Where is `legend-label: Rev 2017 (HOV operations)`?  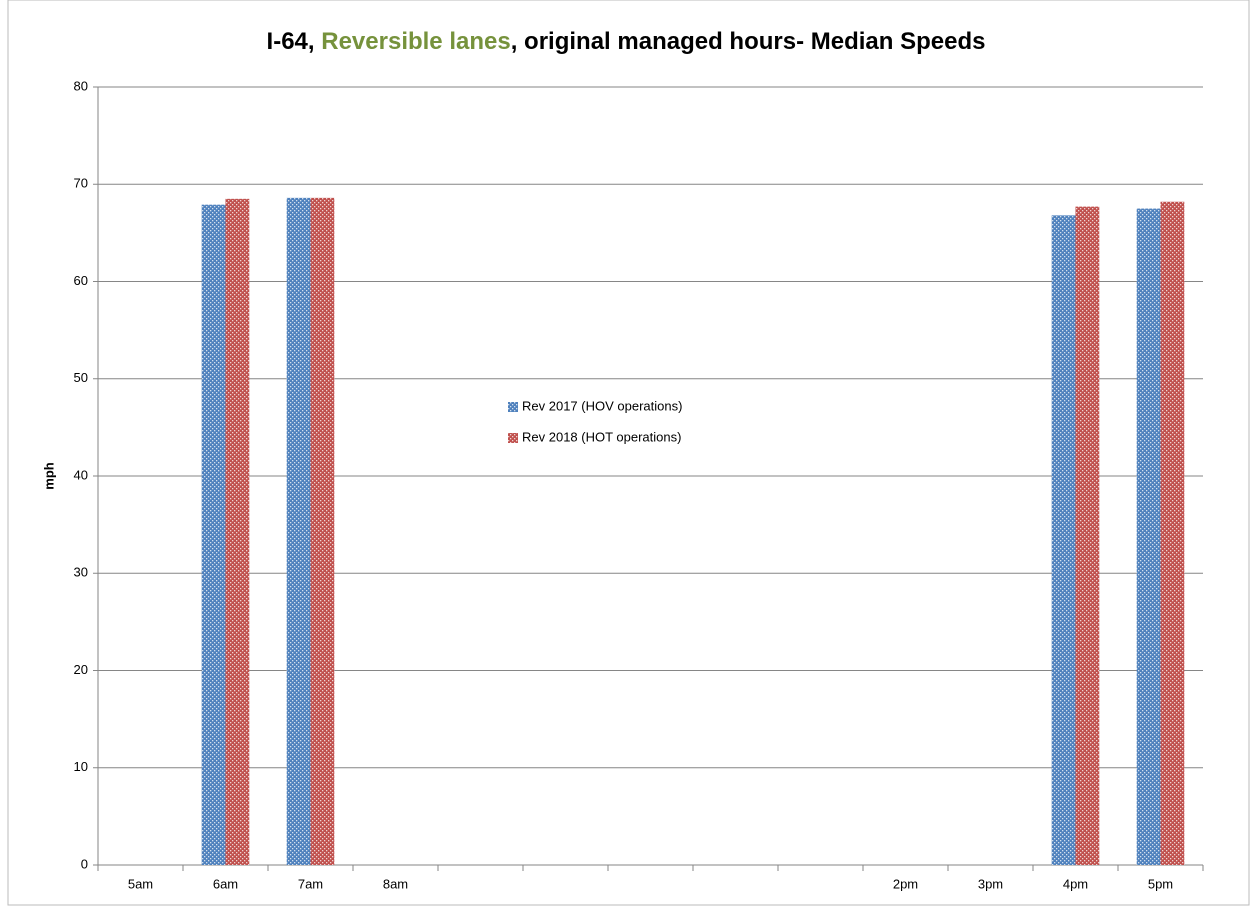
legend-label: Rev 2017 (HOV operations) is located at coordinates (602, 405).